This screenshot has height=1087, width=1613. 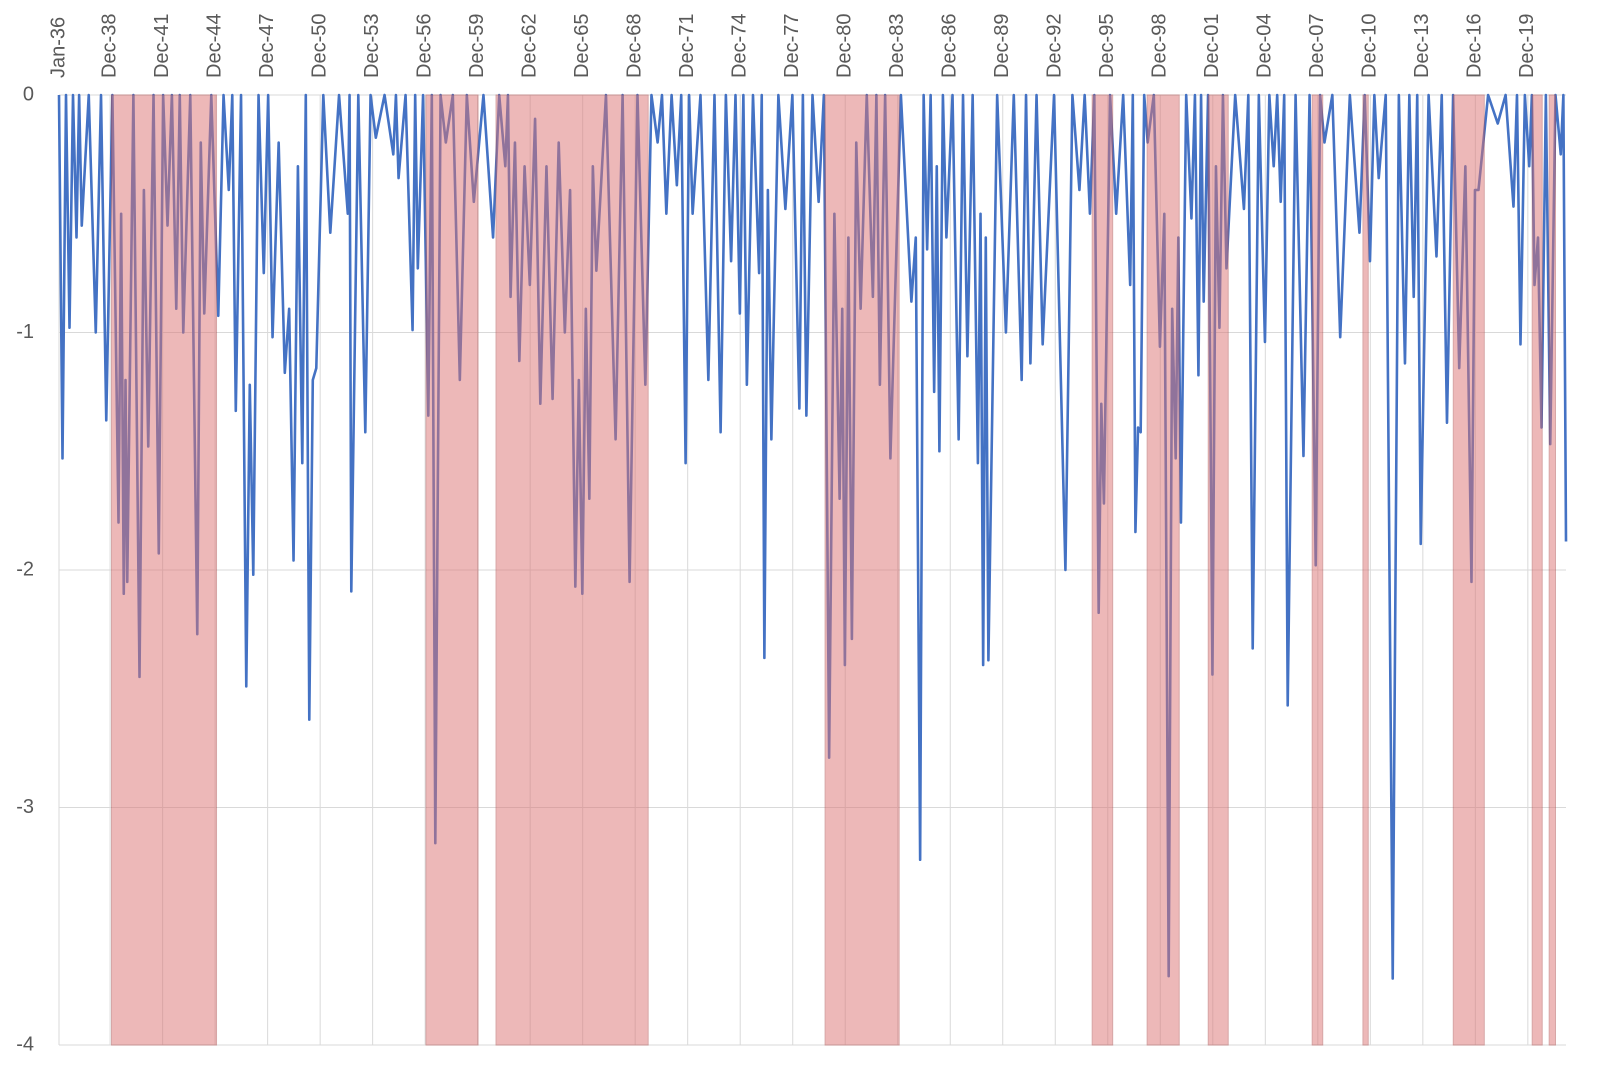 What do you see at coordinates (1317, 46) in the screenshot?
I see `x-tick-label: Dec-07` at bounding box center [1317, 46].